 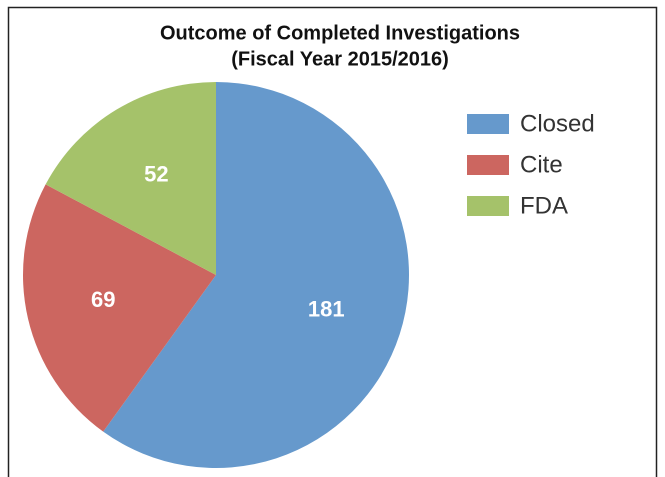 What do you see at coordinates (557, 123) in the screenshot?
I see `legend-label: Closed` at bounding box center [557, 123].